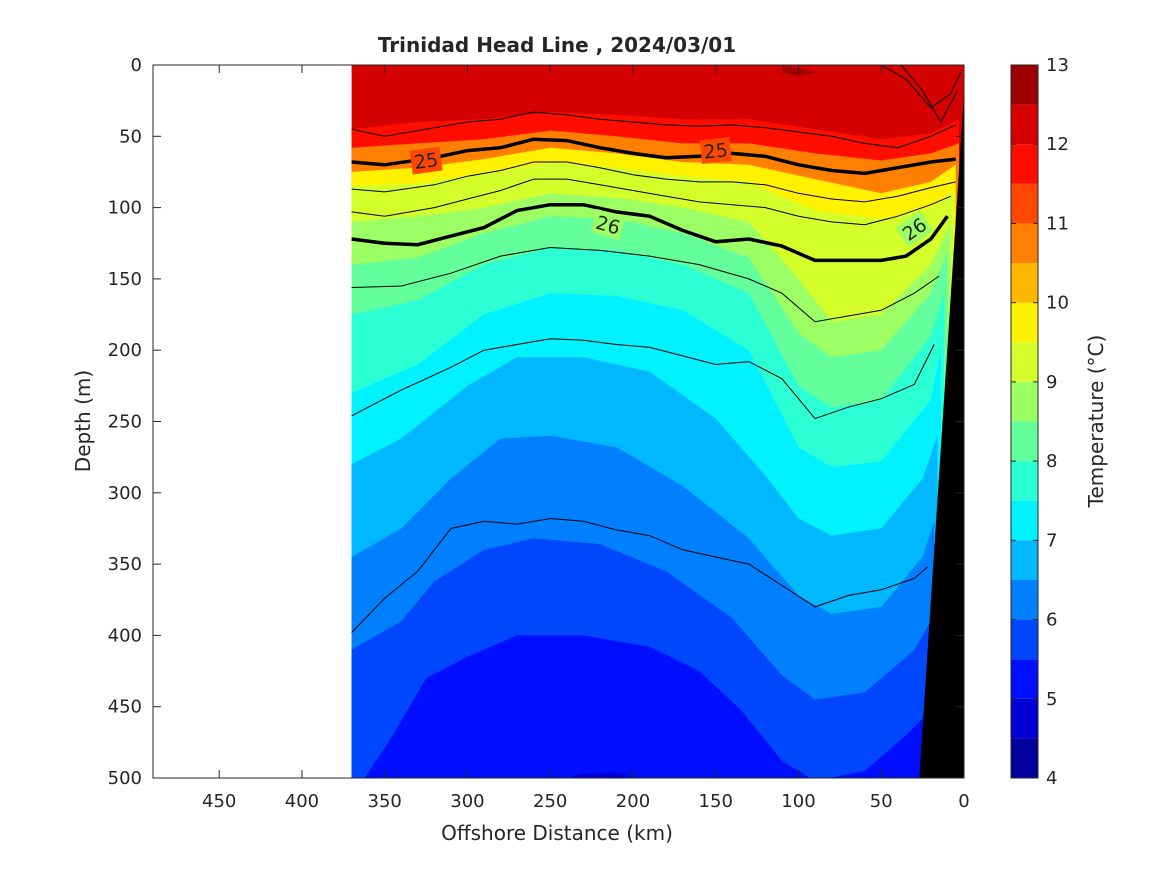 The height and width of the screenshot is (875, 1167). Describe the element at coordinates (1051, 382) in the screenshot. I see `colorbar-tick-label: 9` at that location.